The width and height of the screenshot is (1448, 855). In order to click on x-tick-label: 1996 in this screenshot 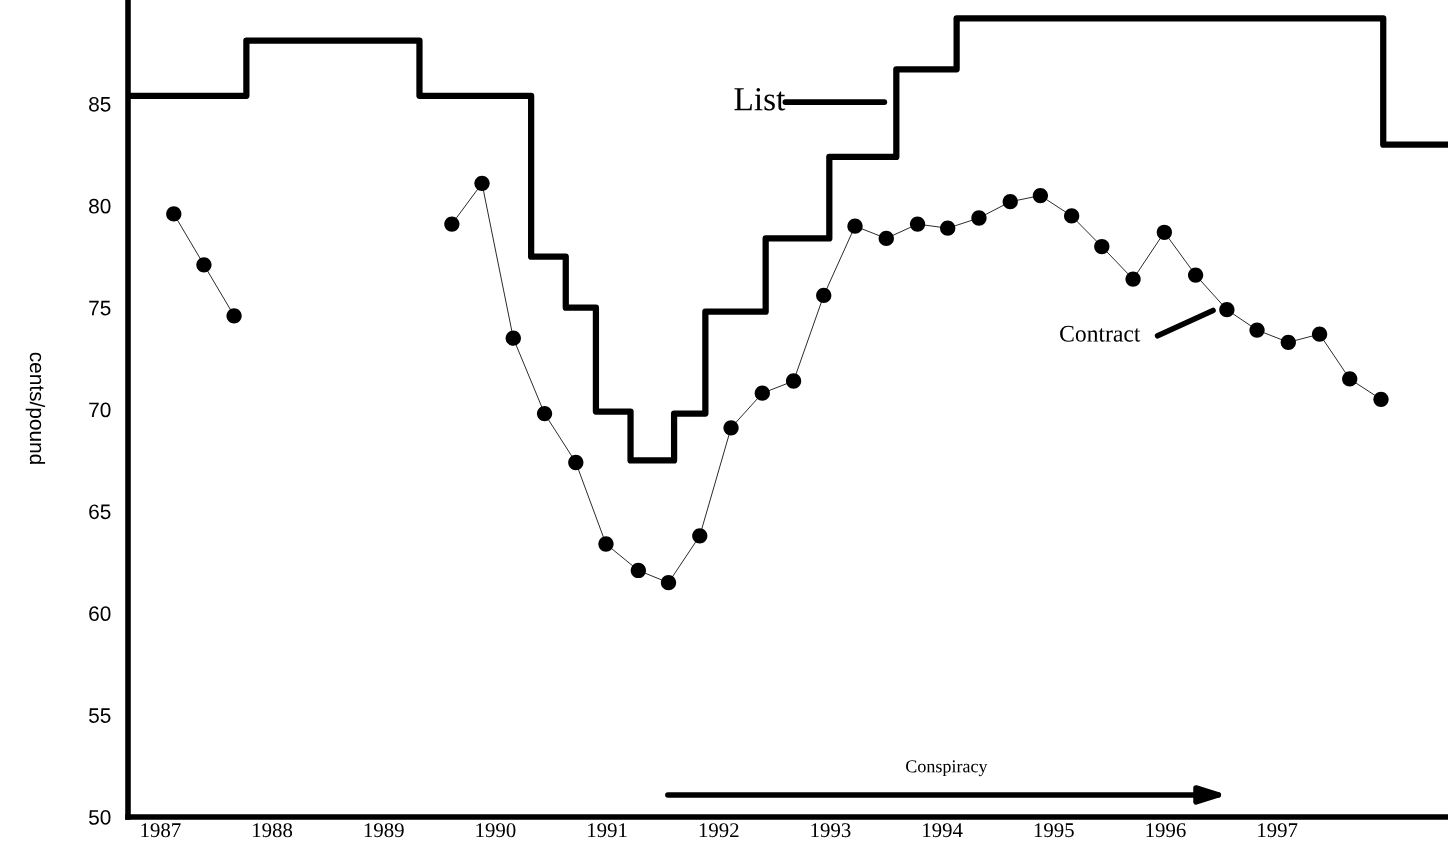, I will do `click(1166, 830)`.